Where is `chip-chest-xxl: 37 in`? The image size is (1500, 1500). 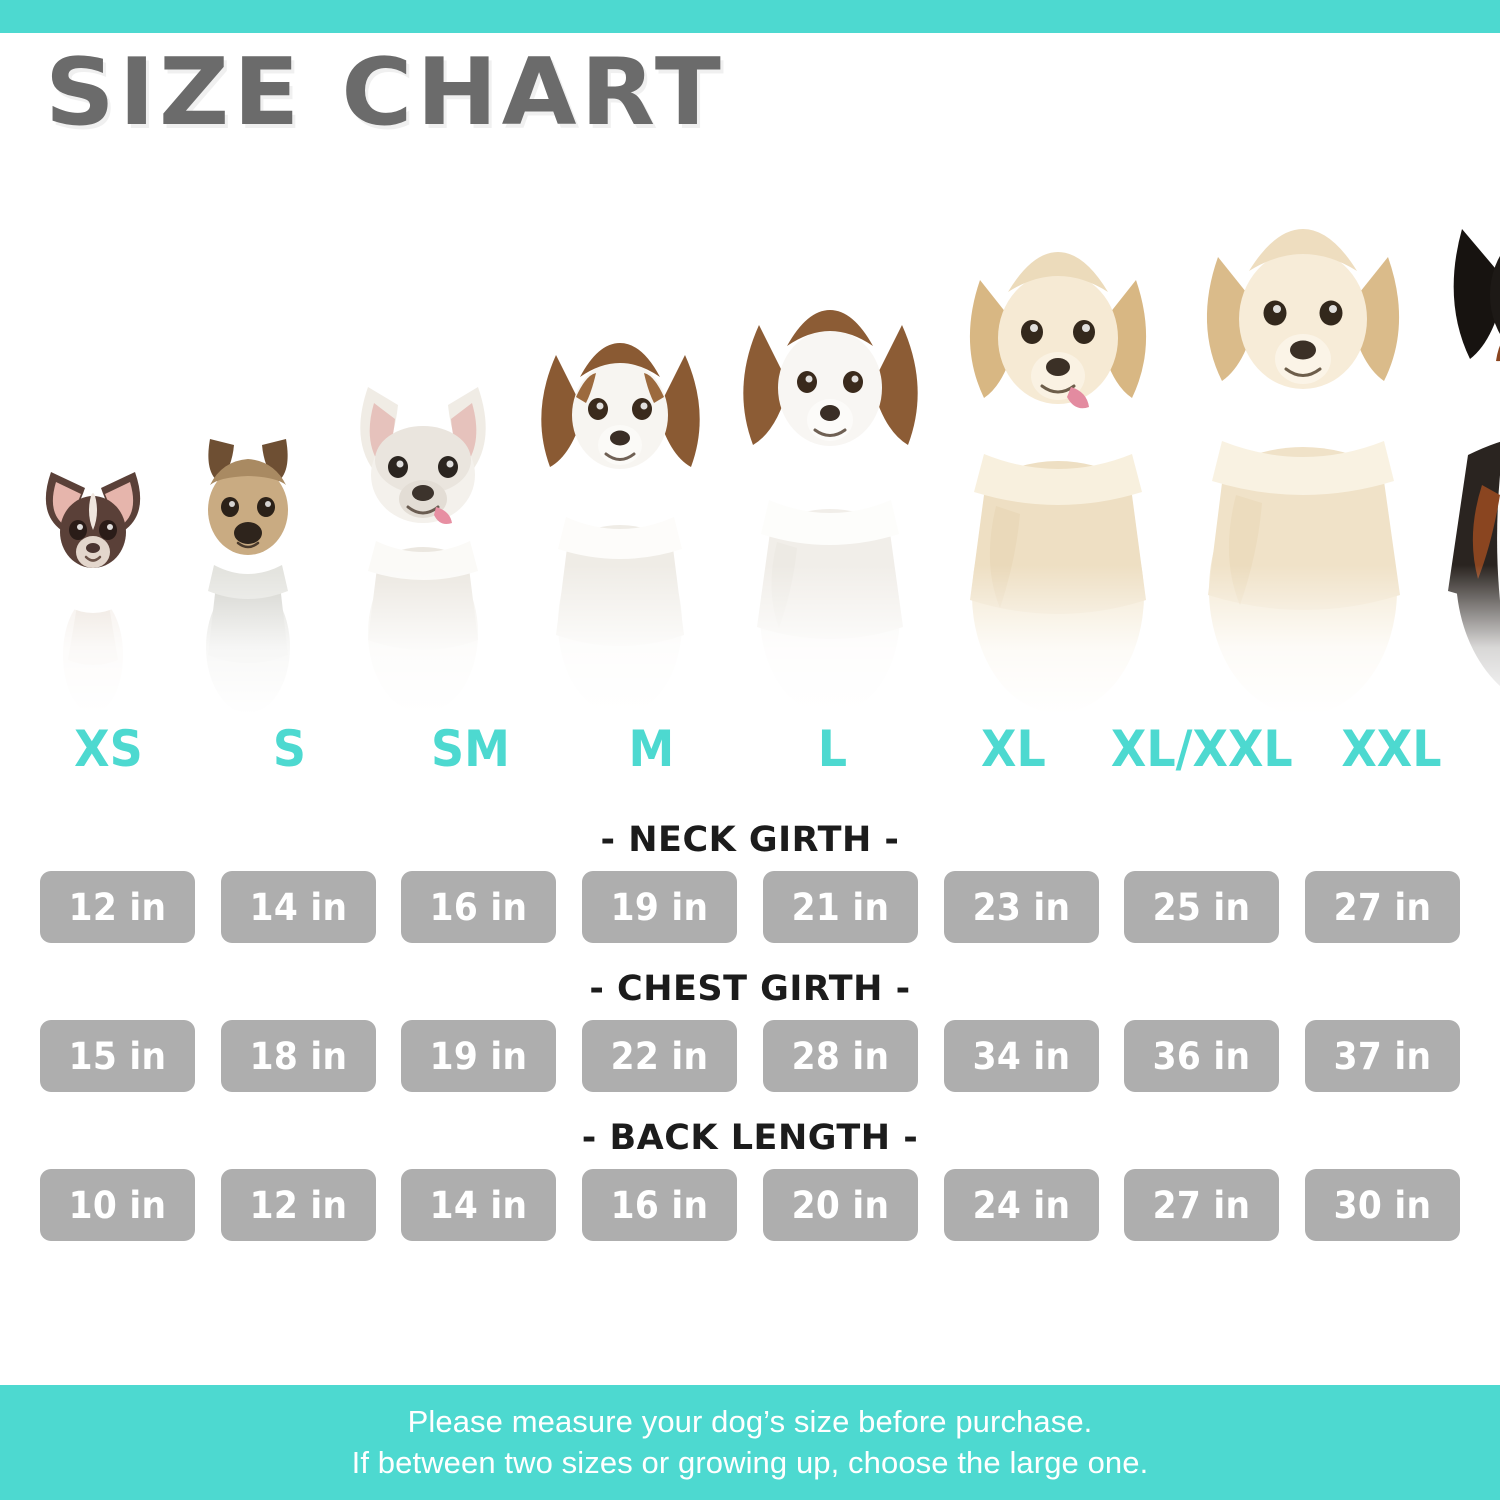 chip-chest-xxl: 37 in is located at coordinates (1382, 1056).